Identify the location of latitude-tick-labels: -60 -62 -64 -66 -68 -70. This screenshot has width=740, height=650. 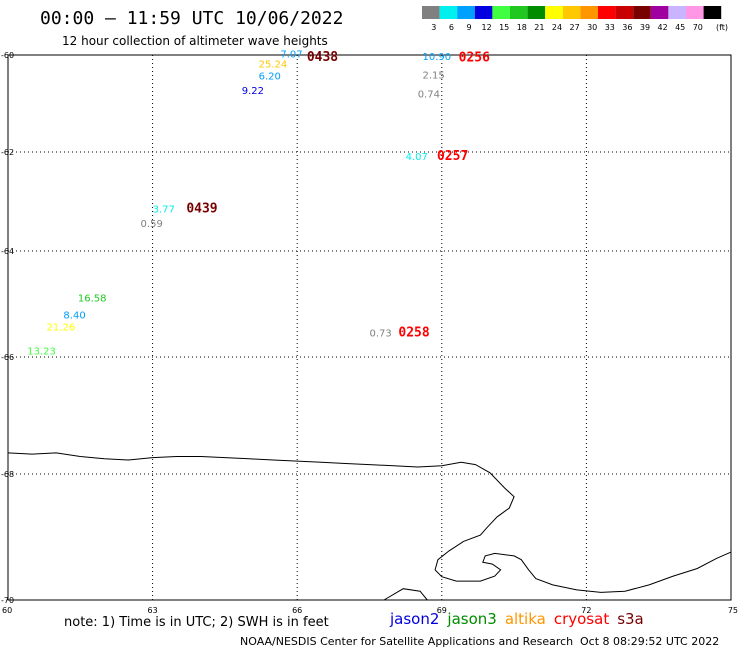
(7, 328).